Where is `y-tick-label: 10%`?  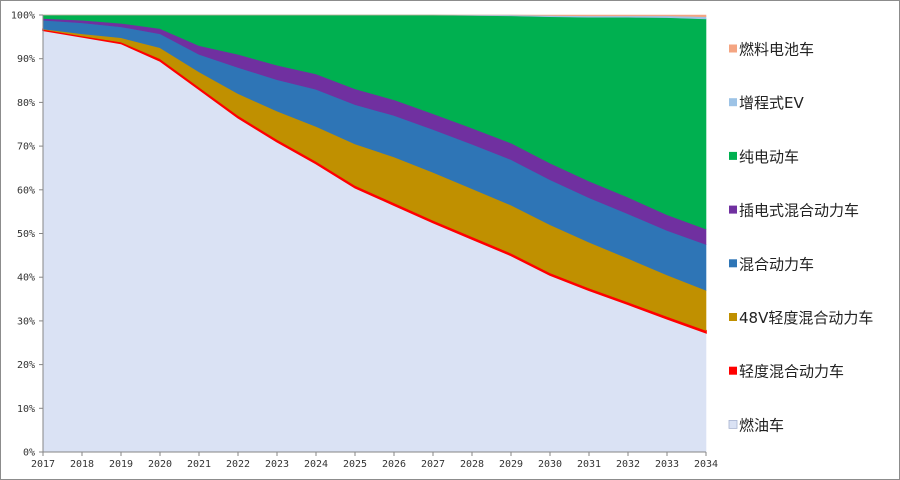
y-tick-label: 10% is located at coordinates (26, 409).